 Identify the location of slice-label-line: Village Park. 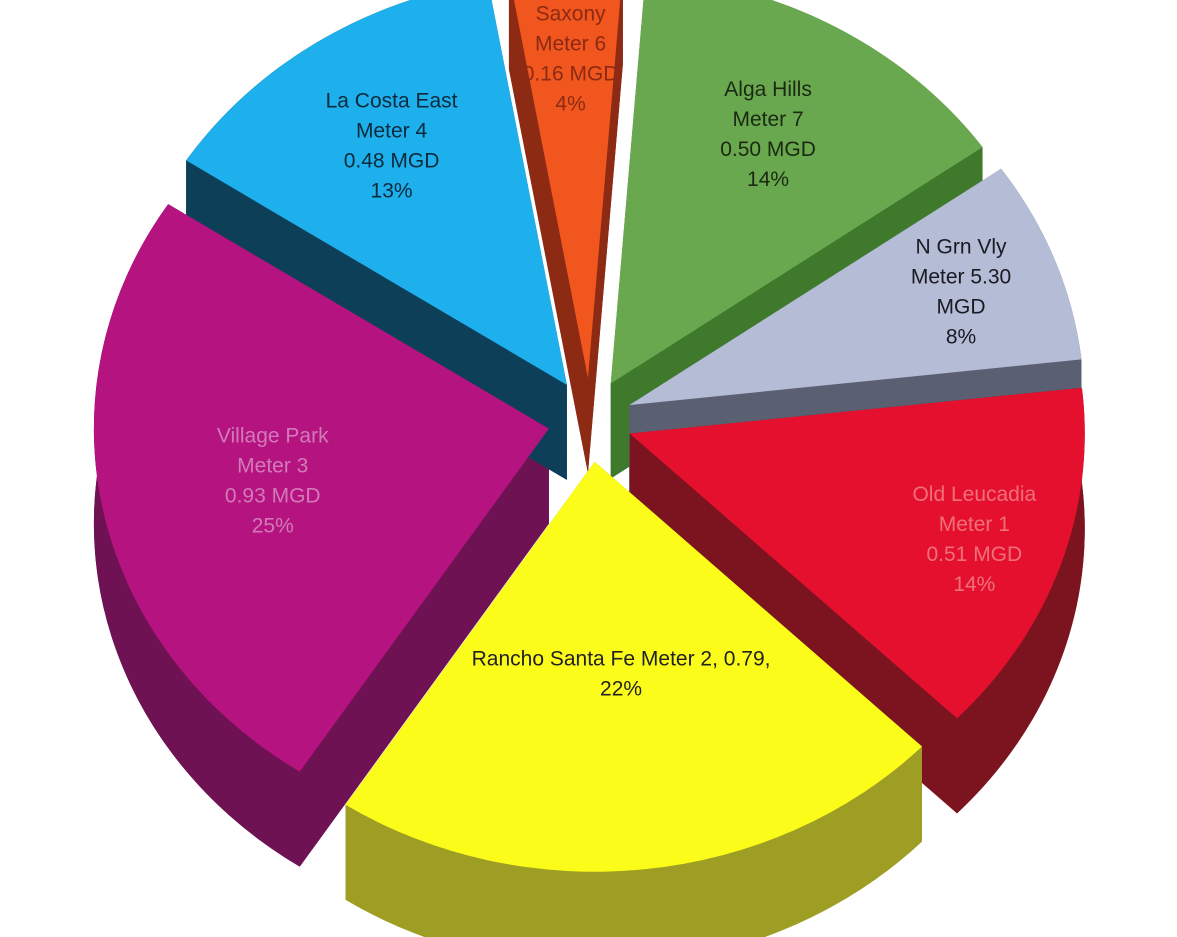
(273, 436).